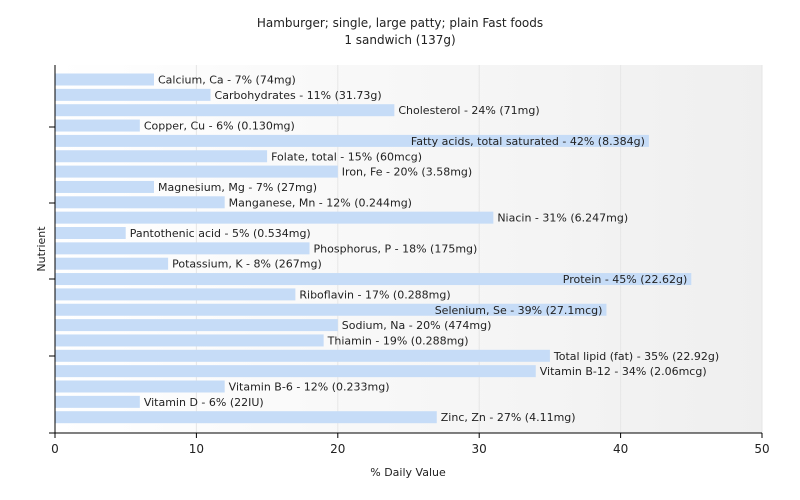  What do you see at coordinates (220, 233) in the screenshot?
I see `bar-label-10: Pantothenic acid - 5% (0.534mg)` at bounding box center [220, 233].